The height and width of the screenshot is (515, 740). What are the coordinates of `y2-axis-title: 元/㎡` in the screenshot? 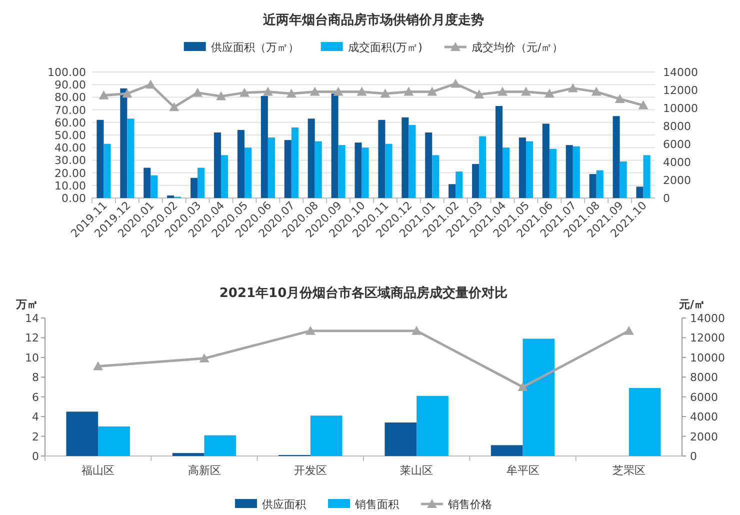 It's located at (692, 304).